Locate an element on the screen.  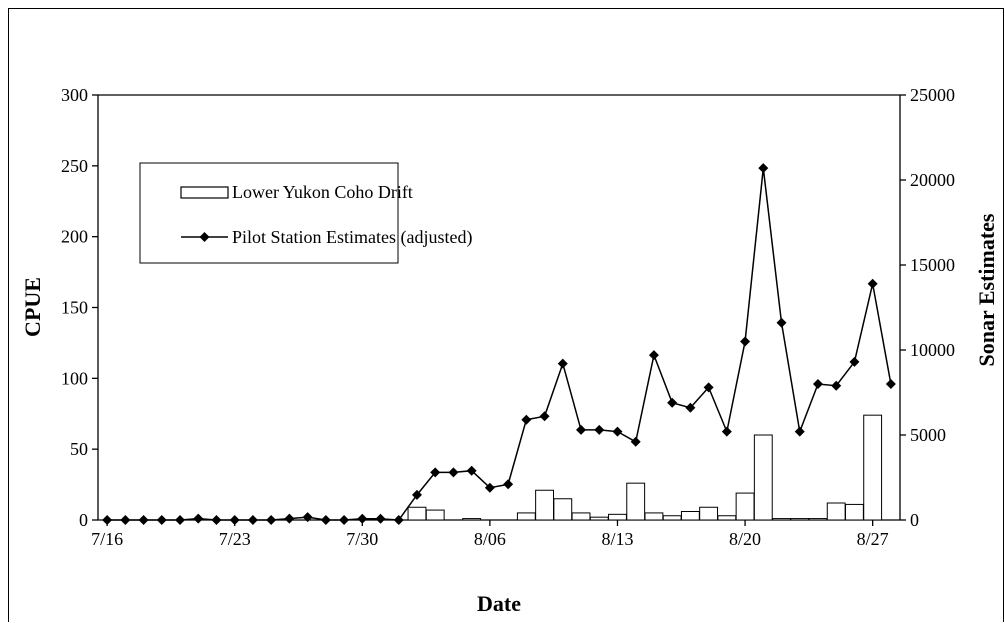
marker-8/21 is located at coordinates (763, 168).